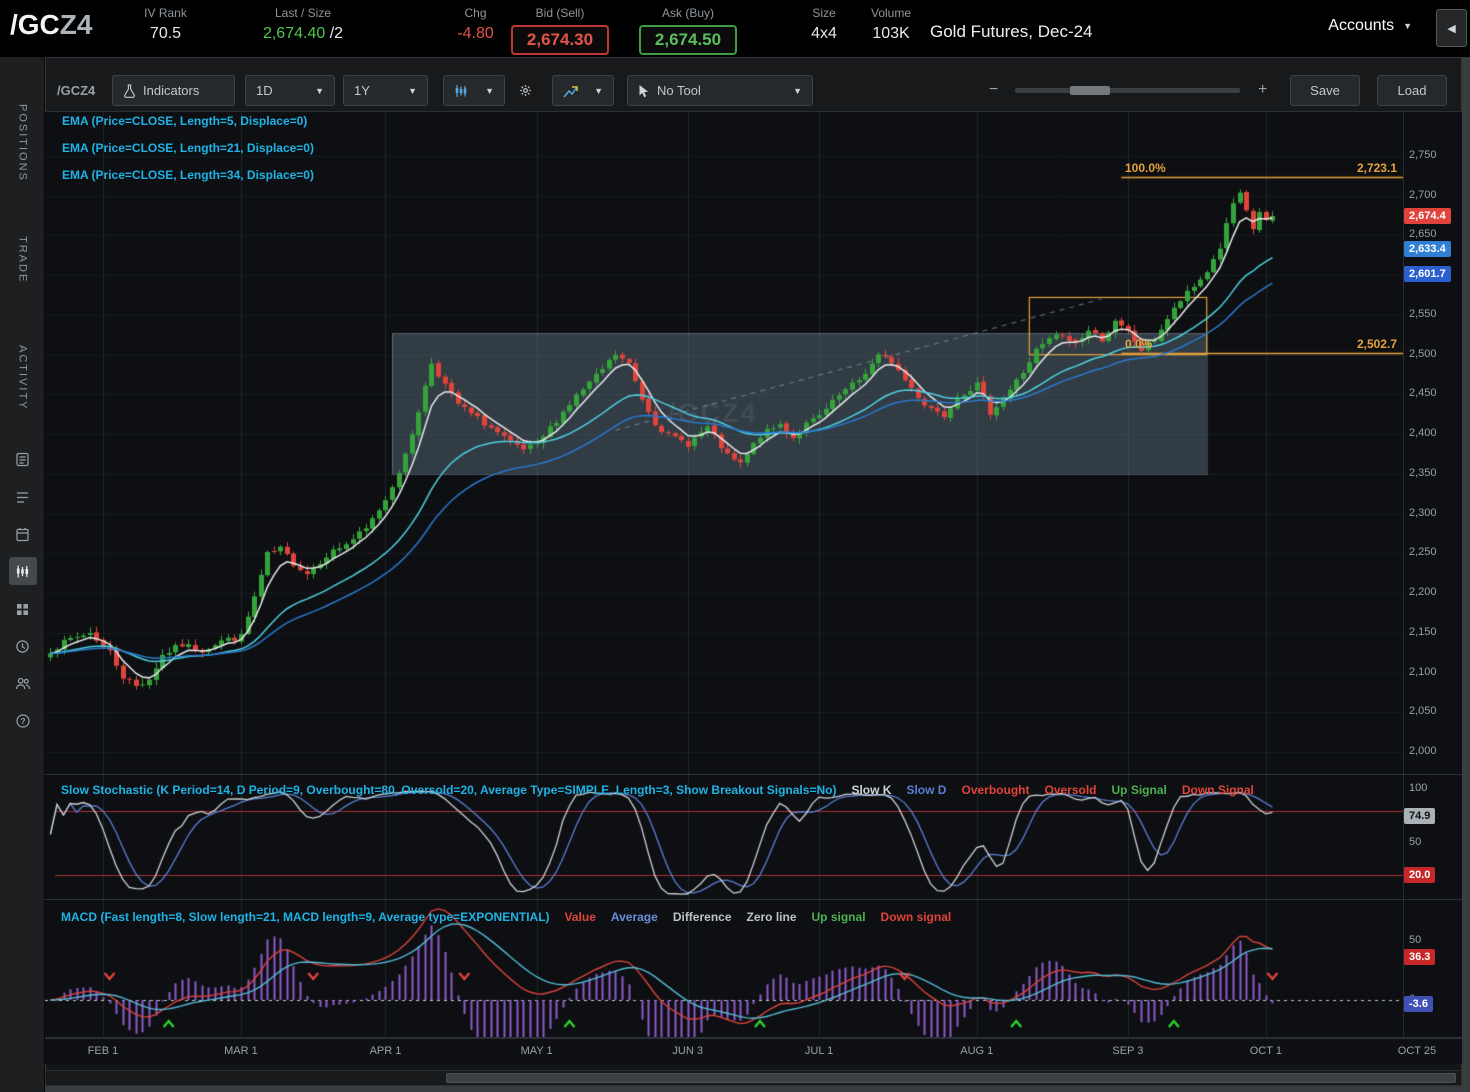 The image size is (1470, 1092). Describe the element at coordinates (1127, 90) in the screenshot. I see `zoom-slider` at that location.